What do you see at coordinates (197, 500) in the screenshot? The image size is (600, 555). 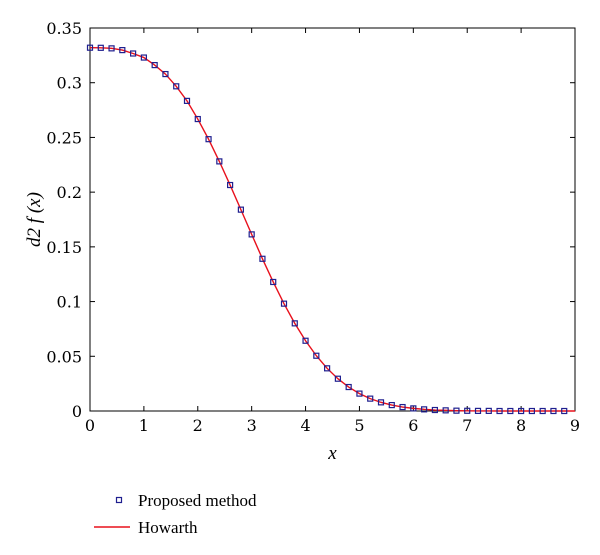 I see `legend-label-proposed: Proposed method` at bounding box center [197, 500].